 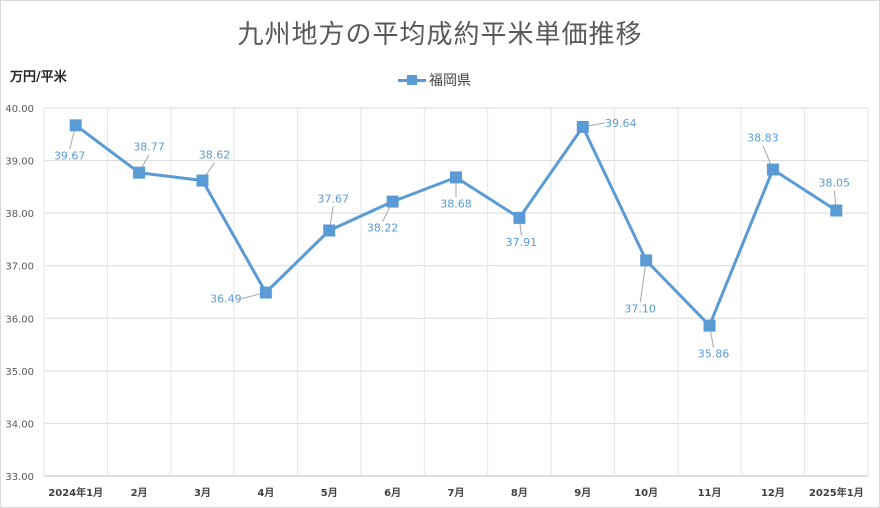 What do you see at coordinates (19, 109) in the screenshot?
I see `y-tick-label: 40.00` at bounding box center [19, 109].